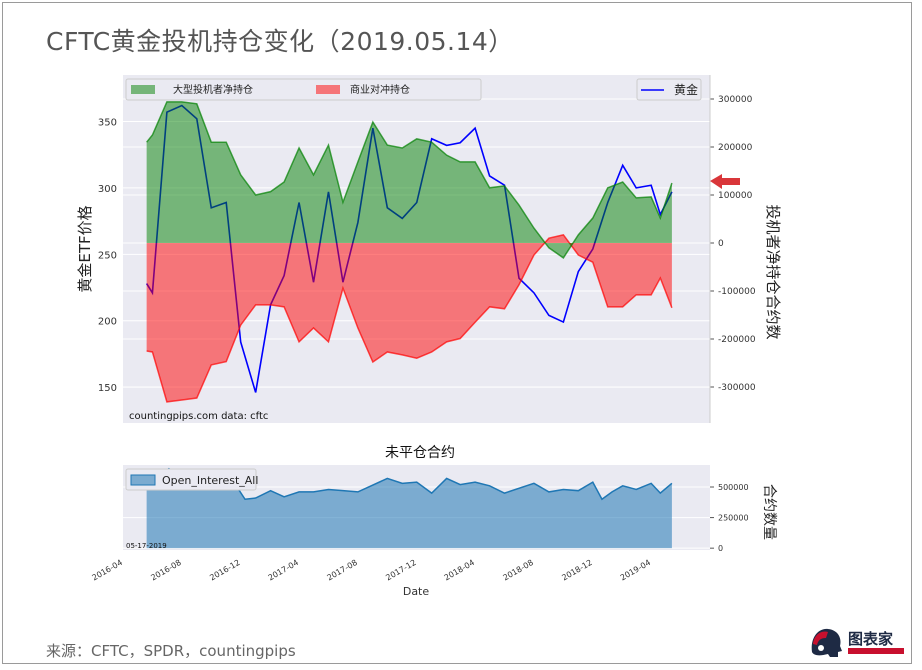 This screenshot has width=922, height=670. Describe the element at coordinates (669, 89) in the screenshot. I see `legend-box-gold` at that location.